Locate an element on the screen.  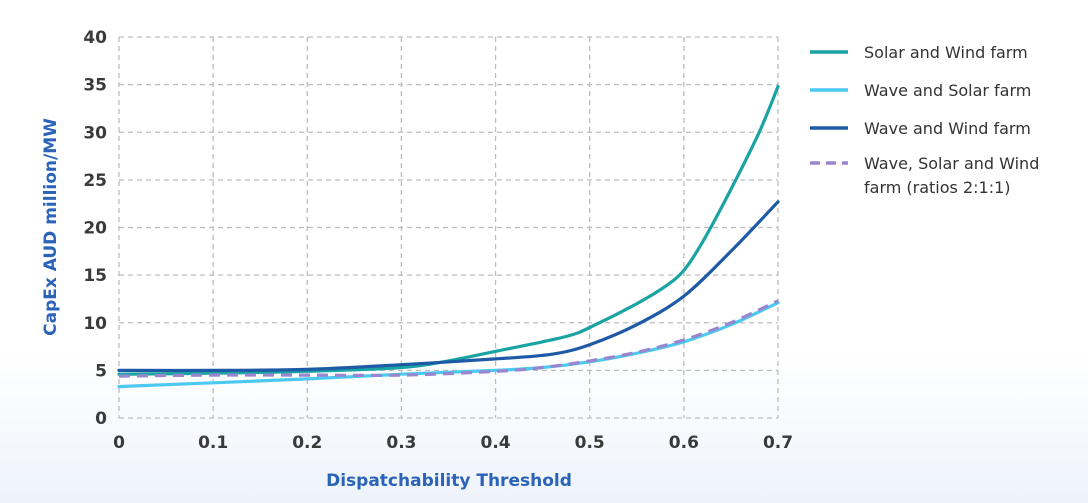
x-tick-label: 0.2 is located at coordinates (307, 443).